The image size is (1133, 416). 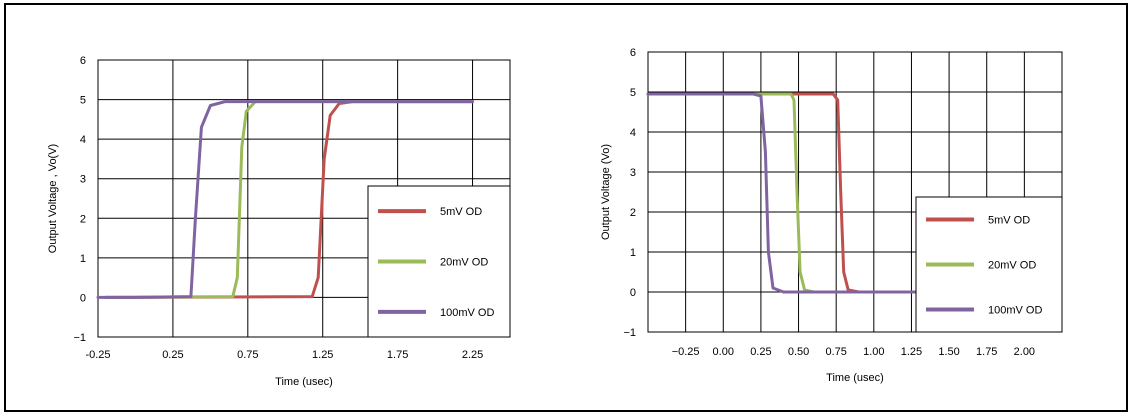 I want to click on x-tick-label: 2.00, so click(x=1024, y=352).